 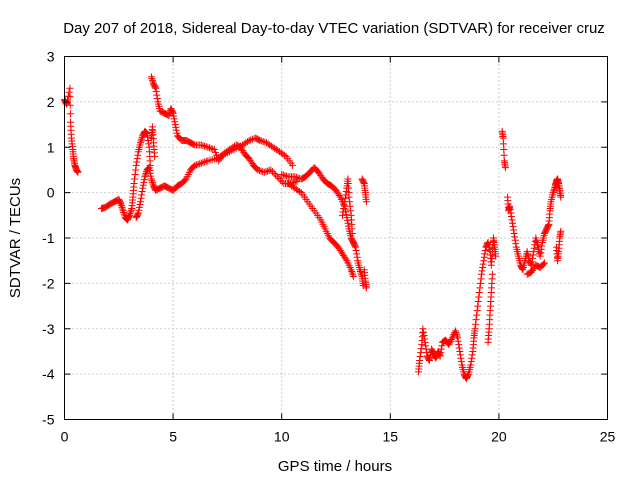 What do you see at coordinates (15, 238) in the screenshot?
I see `y-axis-label: SDTVAR / TECUs` at bounding box center [15, 238].